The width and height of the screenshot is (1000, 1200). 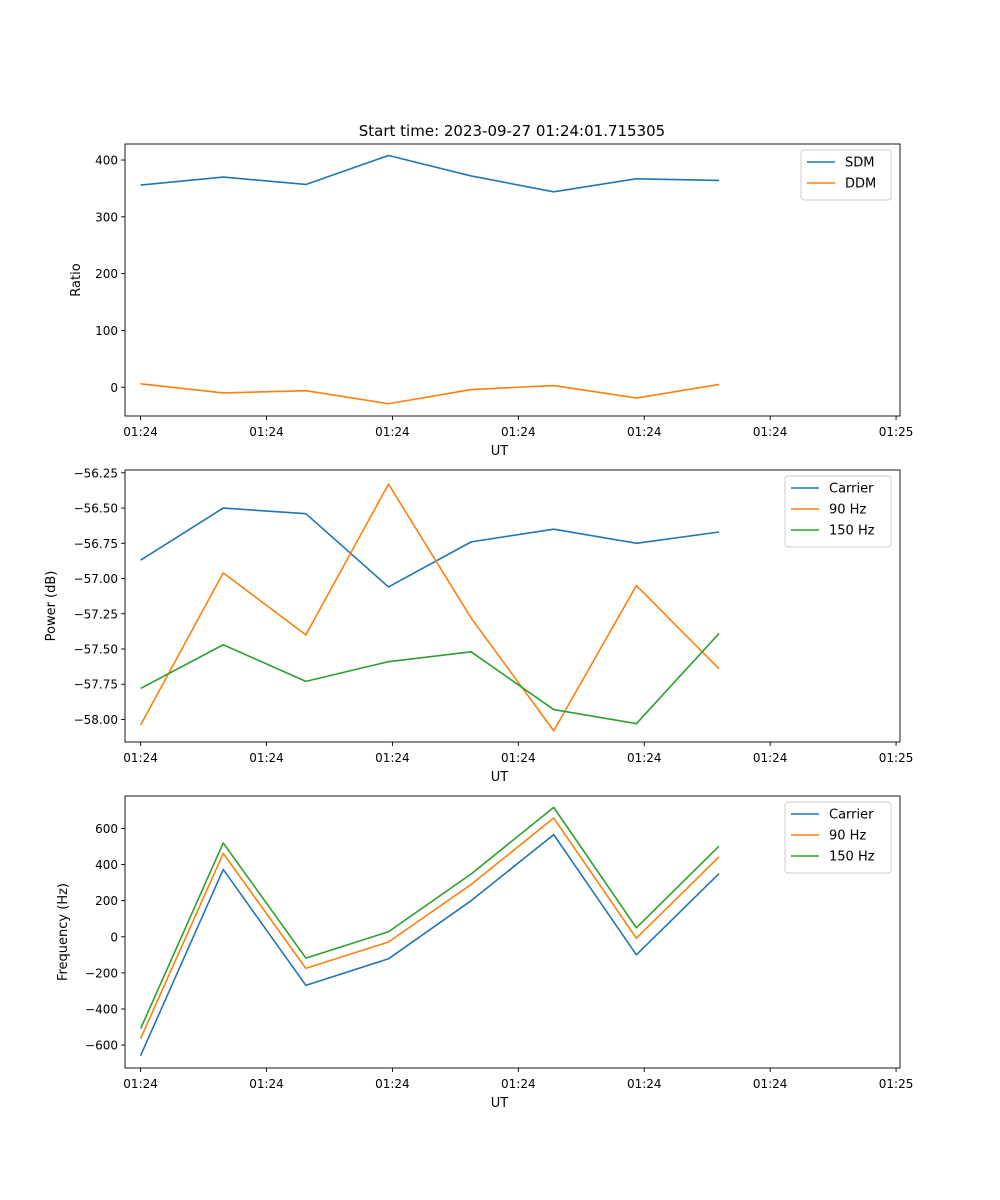 What do you see at coordinates (430, 173) in the screenshot?
I see `series-line-sdm` at bounding box center [430, 173].